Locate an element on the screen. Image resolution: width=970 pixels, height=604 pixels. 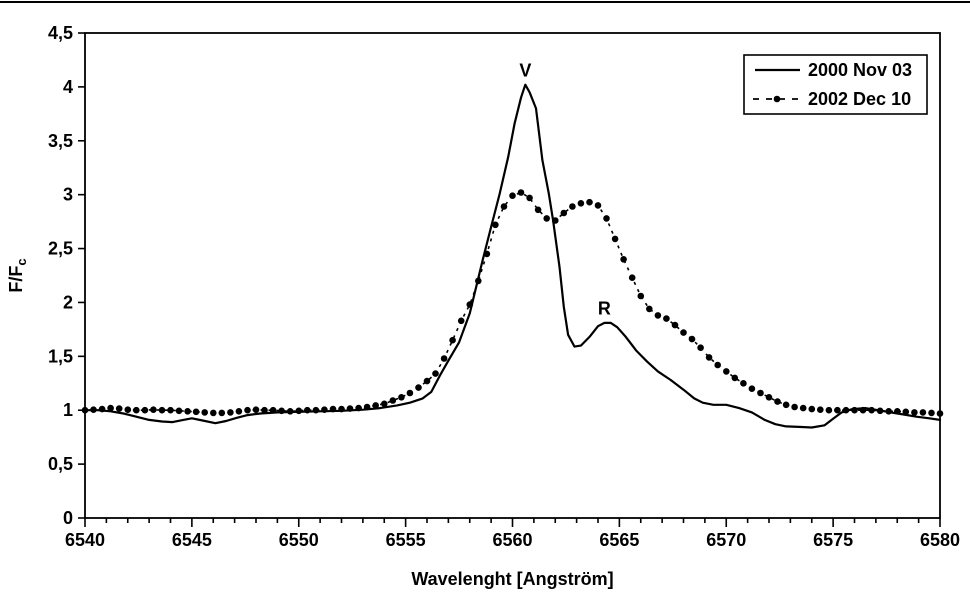
legend-box is located at coordinates (835, 84).